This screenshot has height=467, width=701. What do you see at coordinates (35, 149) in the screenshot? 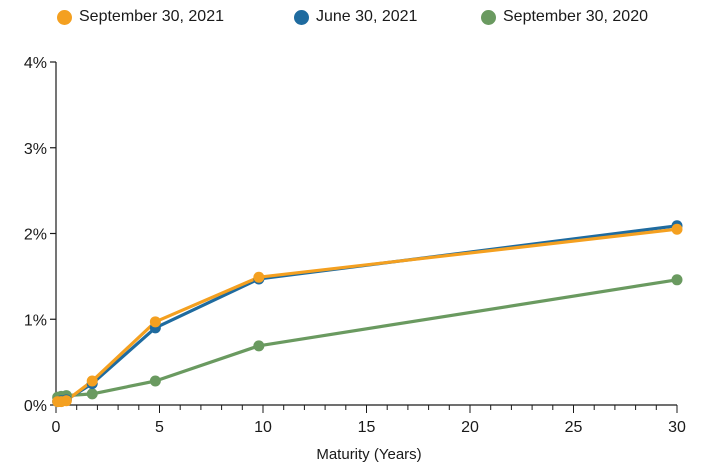
I see `y-tick-label: 3%` at bounding box center [35, 149].